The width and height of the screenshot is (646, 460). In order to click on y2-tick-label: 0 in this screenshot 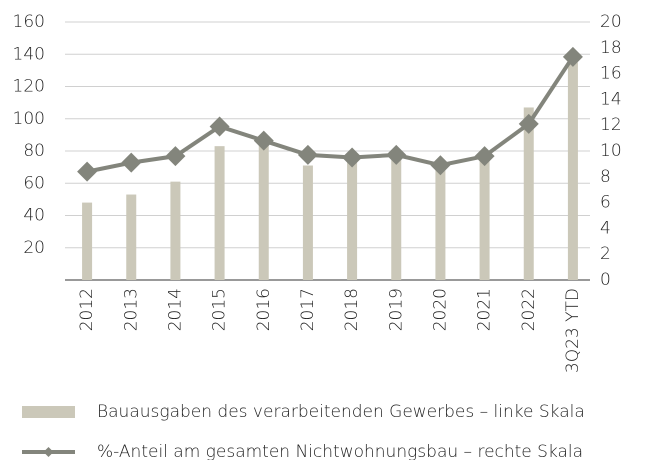, I will do `click(605, 280)`.